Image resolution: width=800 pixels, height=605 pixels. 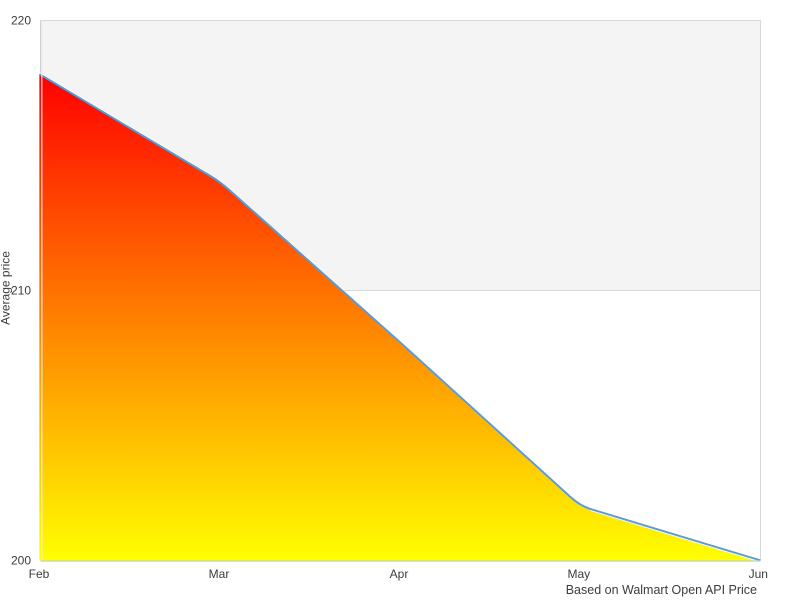 I want to click on svg-text: Mar, so click(x=219, y=574).